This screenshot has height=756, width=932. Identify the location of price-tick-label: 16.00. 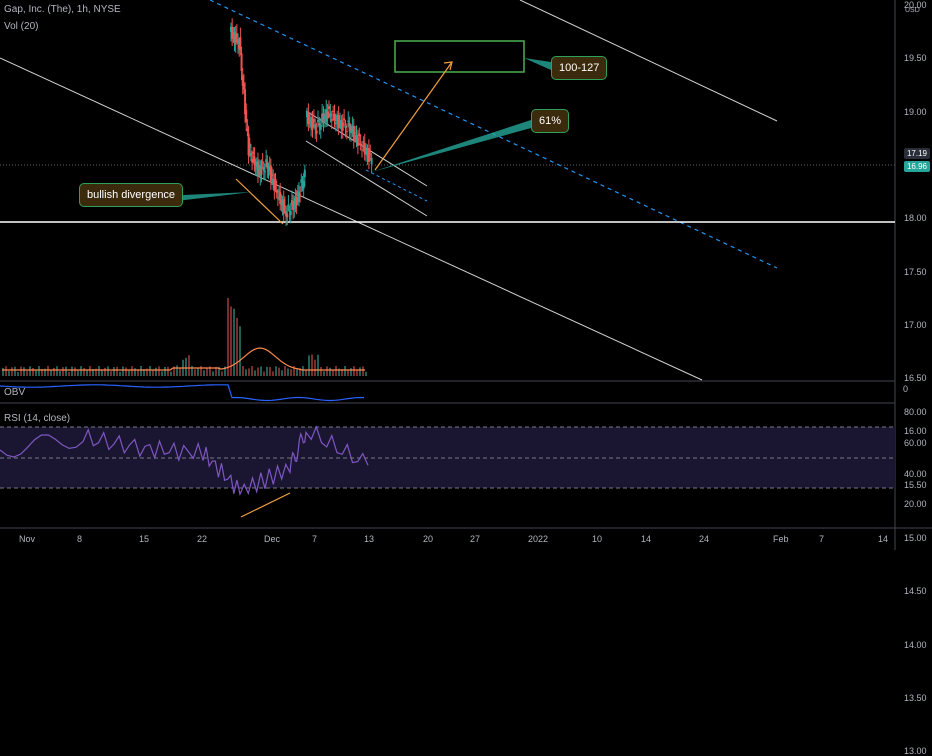
(915, 431).